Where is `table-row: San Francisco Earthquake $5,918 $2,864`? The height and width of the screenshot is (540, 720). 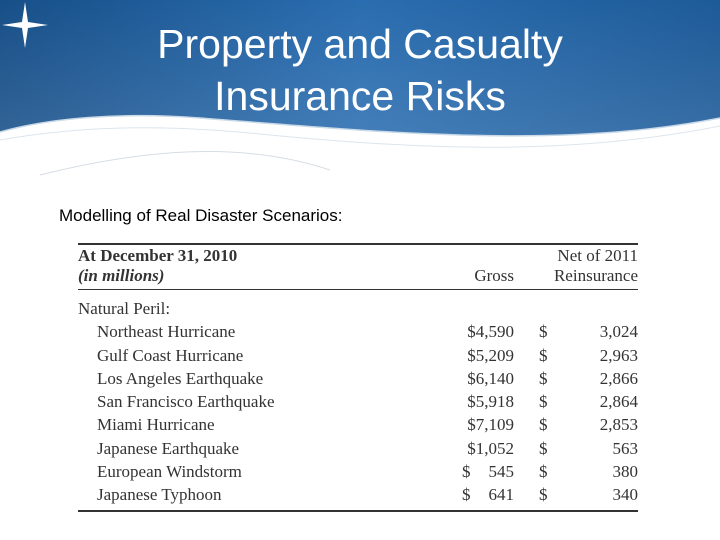 table-row: San Francisco Earthquake $5,918 $2,864 is located at coordinates (358, 401).